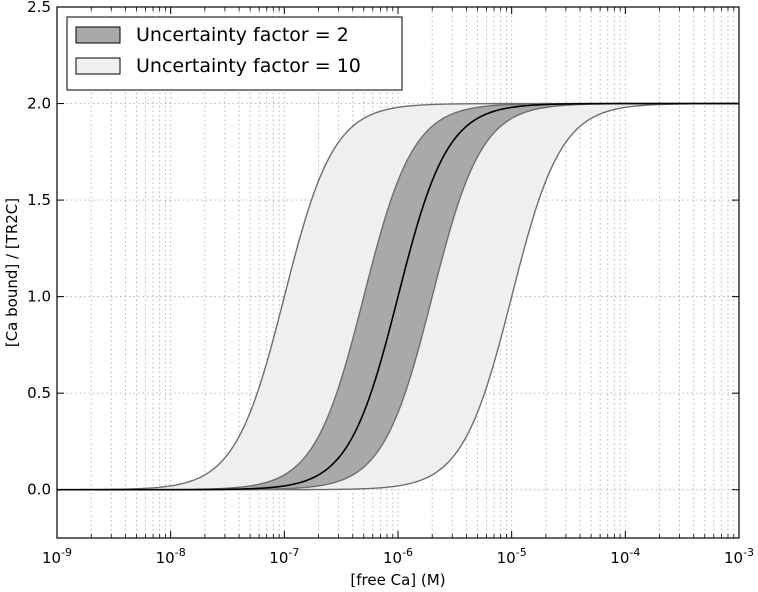 The height and width of the screenshot is (592, 758). I want to click on y-tick-label: 2.0, so click(39, 104).